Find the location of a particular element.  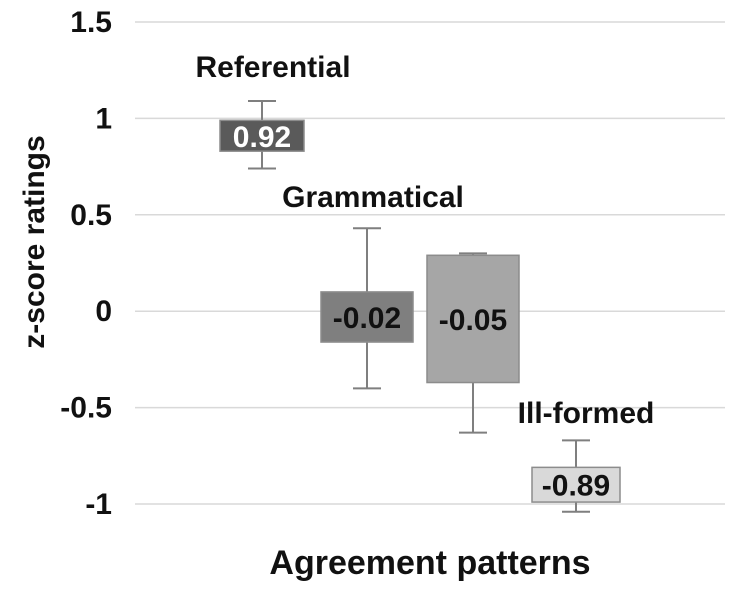

box-group: -0.05 is located at coordinates (473, 343).